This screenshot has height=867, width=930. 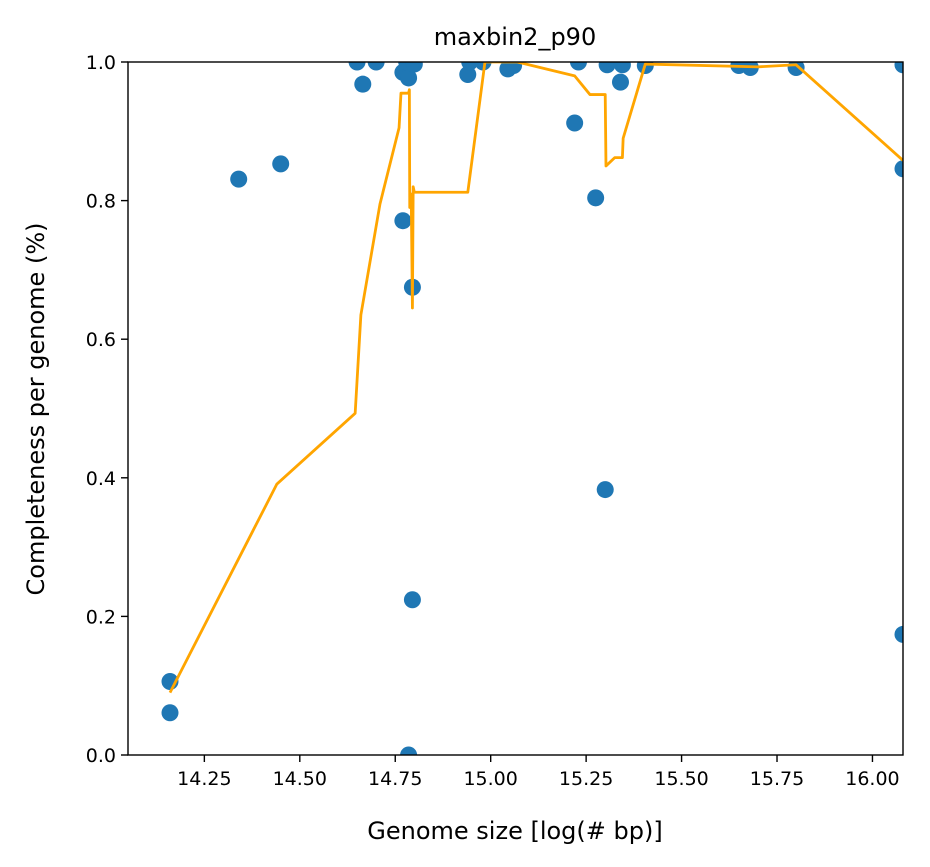 I want to click on x-tick-label: 14.50, so click(x=300, y=779).